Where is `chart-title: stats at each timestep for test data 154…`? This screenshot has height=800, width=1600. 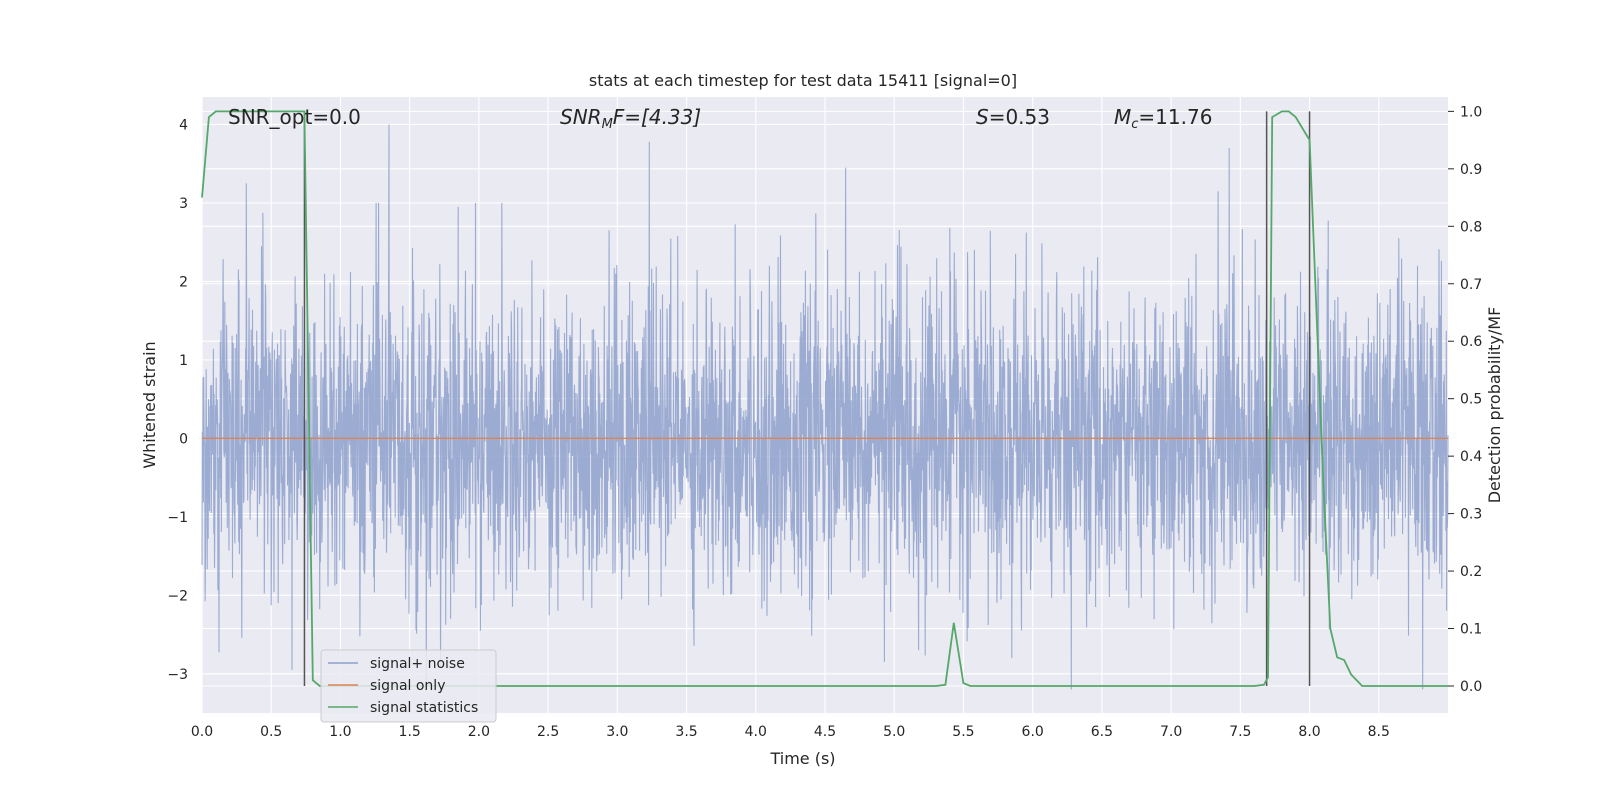 chart-title: stats at each timestep for test data 154… is located at coordinates (803, 80).